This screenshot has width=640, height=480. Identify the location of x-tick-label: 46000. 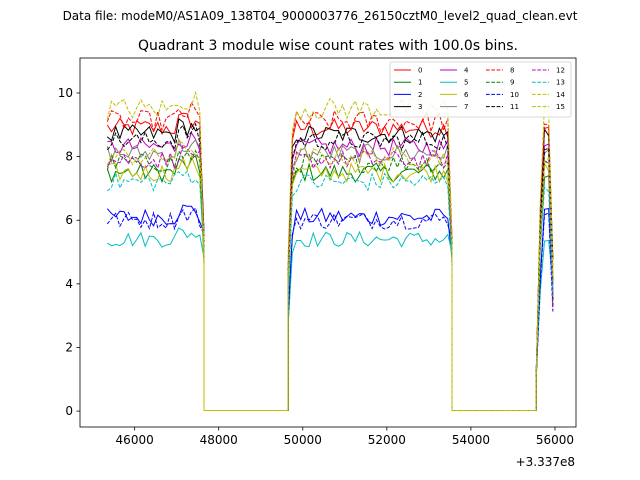
(135, 440).